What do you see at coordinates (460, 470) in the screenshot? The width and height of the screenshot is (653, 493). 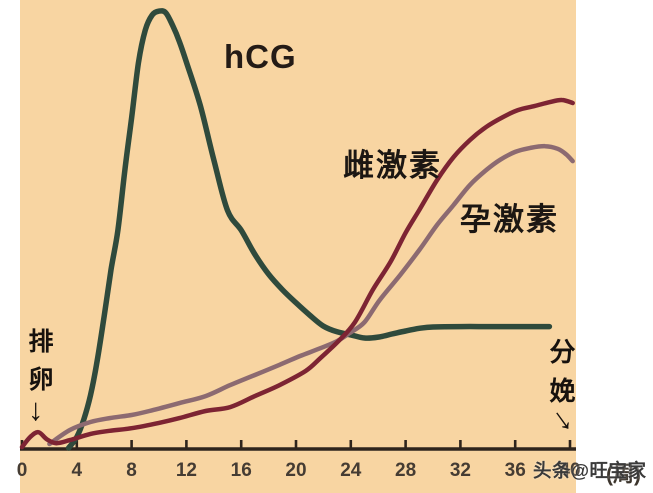 I see `x-tick-label: 32` at bounding box center [460, 470].